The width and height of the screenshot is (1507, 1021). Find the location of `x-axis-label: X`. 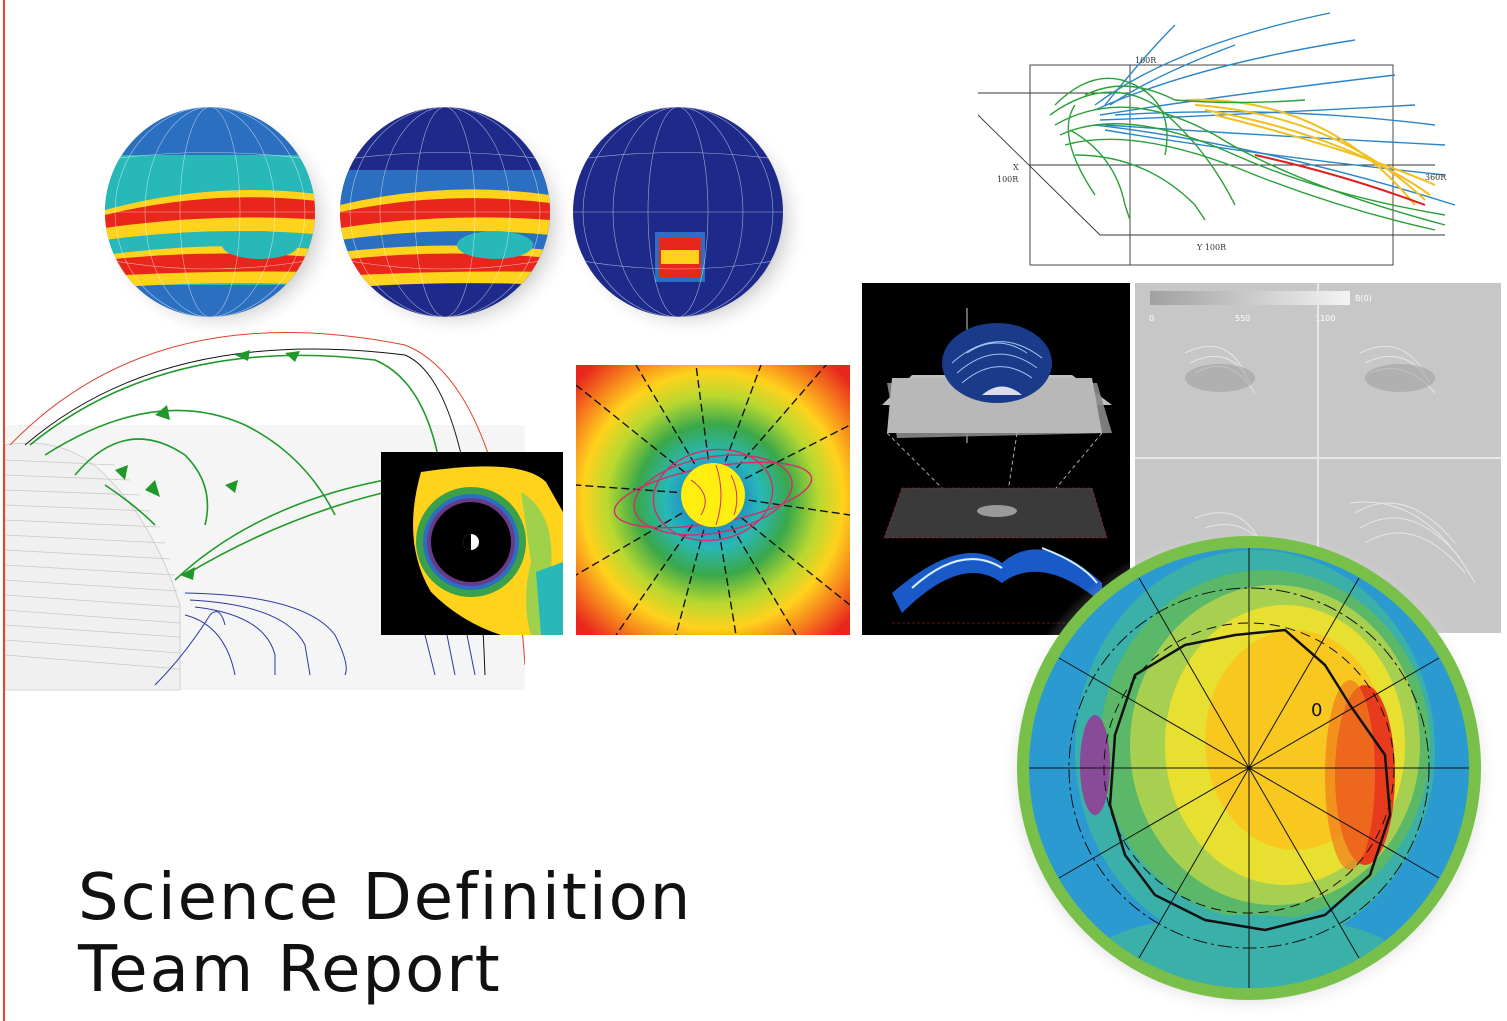

x-axis-label: X is located at coordinates (1016, 167).